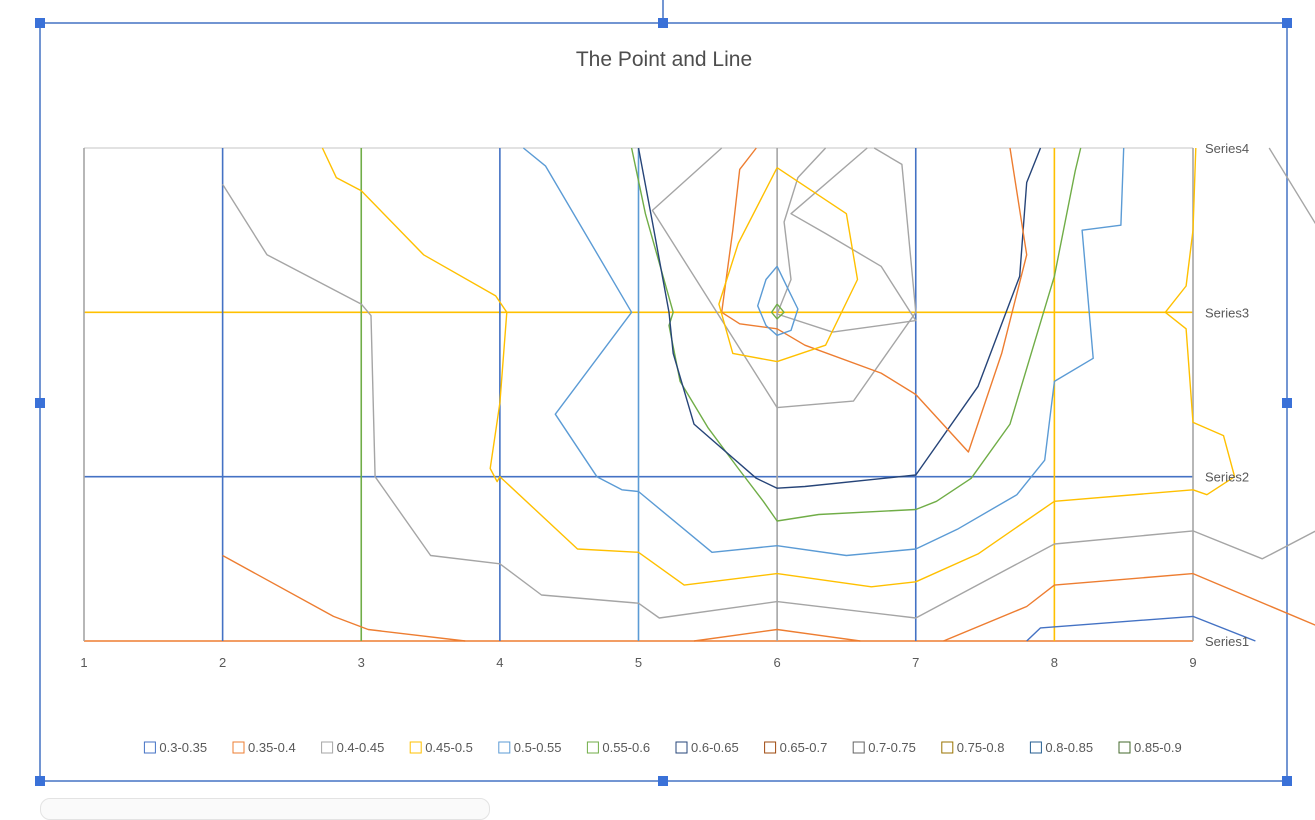 This screenshot has height=820, width=1315. I want to click on legend-label: 0.8-0.85, so click(1069, 747).